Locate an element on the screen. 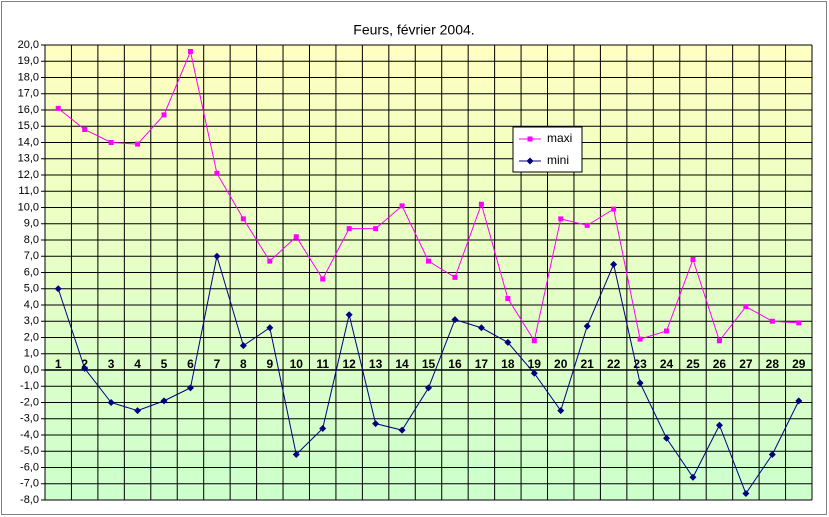 This screenshot has width=829, height=517. y-tick-label: 8,0 is located at coordinates (31, 240).